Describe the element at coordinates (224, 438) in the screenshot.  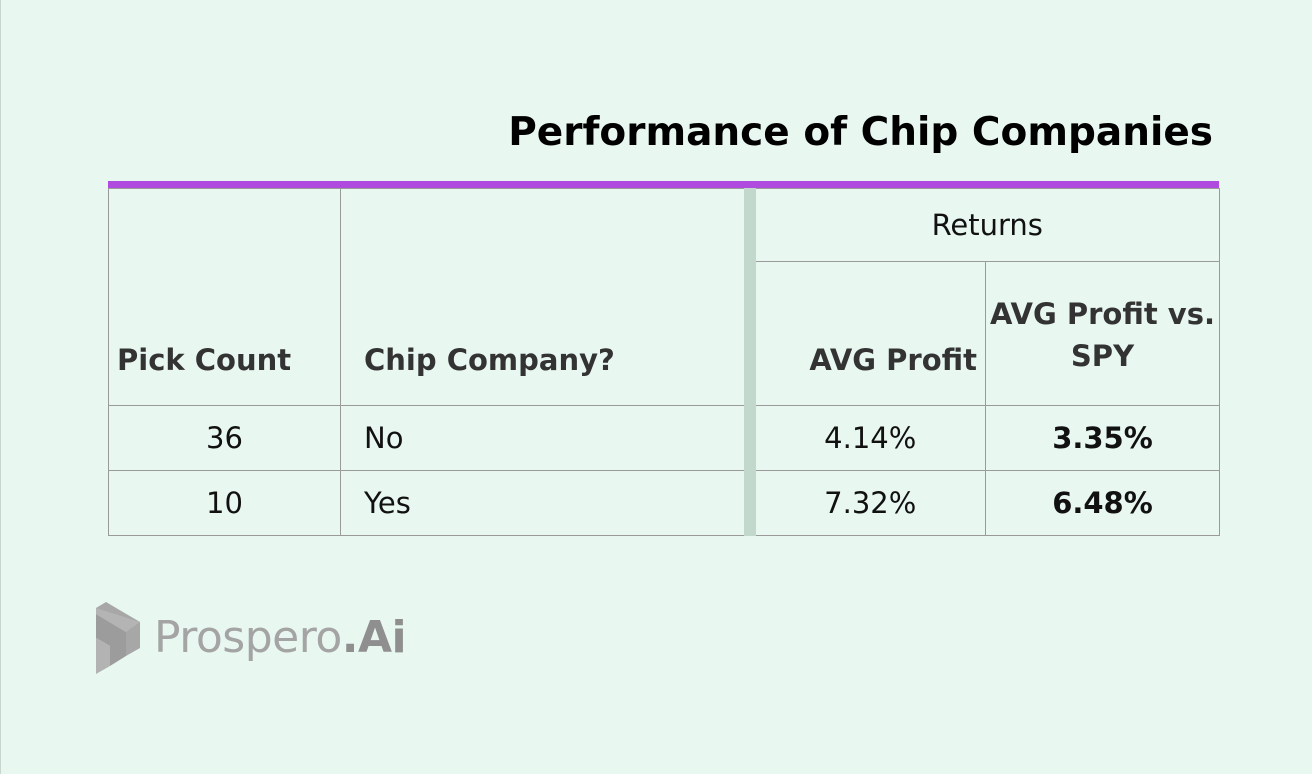
I see `cell-pick-count: 36` at that location.